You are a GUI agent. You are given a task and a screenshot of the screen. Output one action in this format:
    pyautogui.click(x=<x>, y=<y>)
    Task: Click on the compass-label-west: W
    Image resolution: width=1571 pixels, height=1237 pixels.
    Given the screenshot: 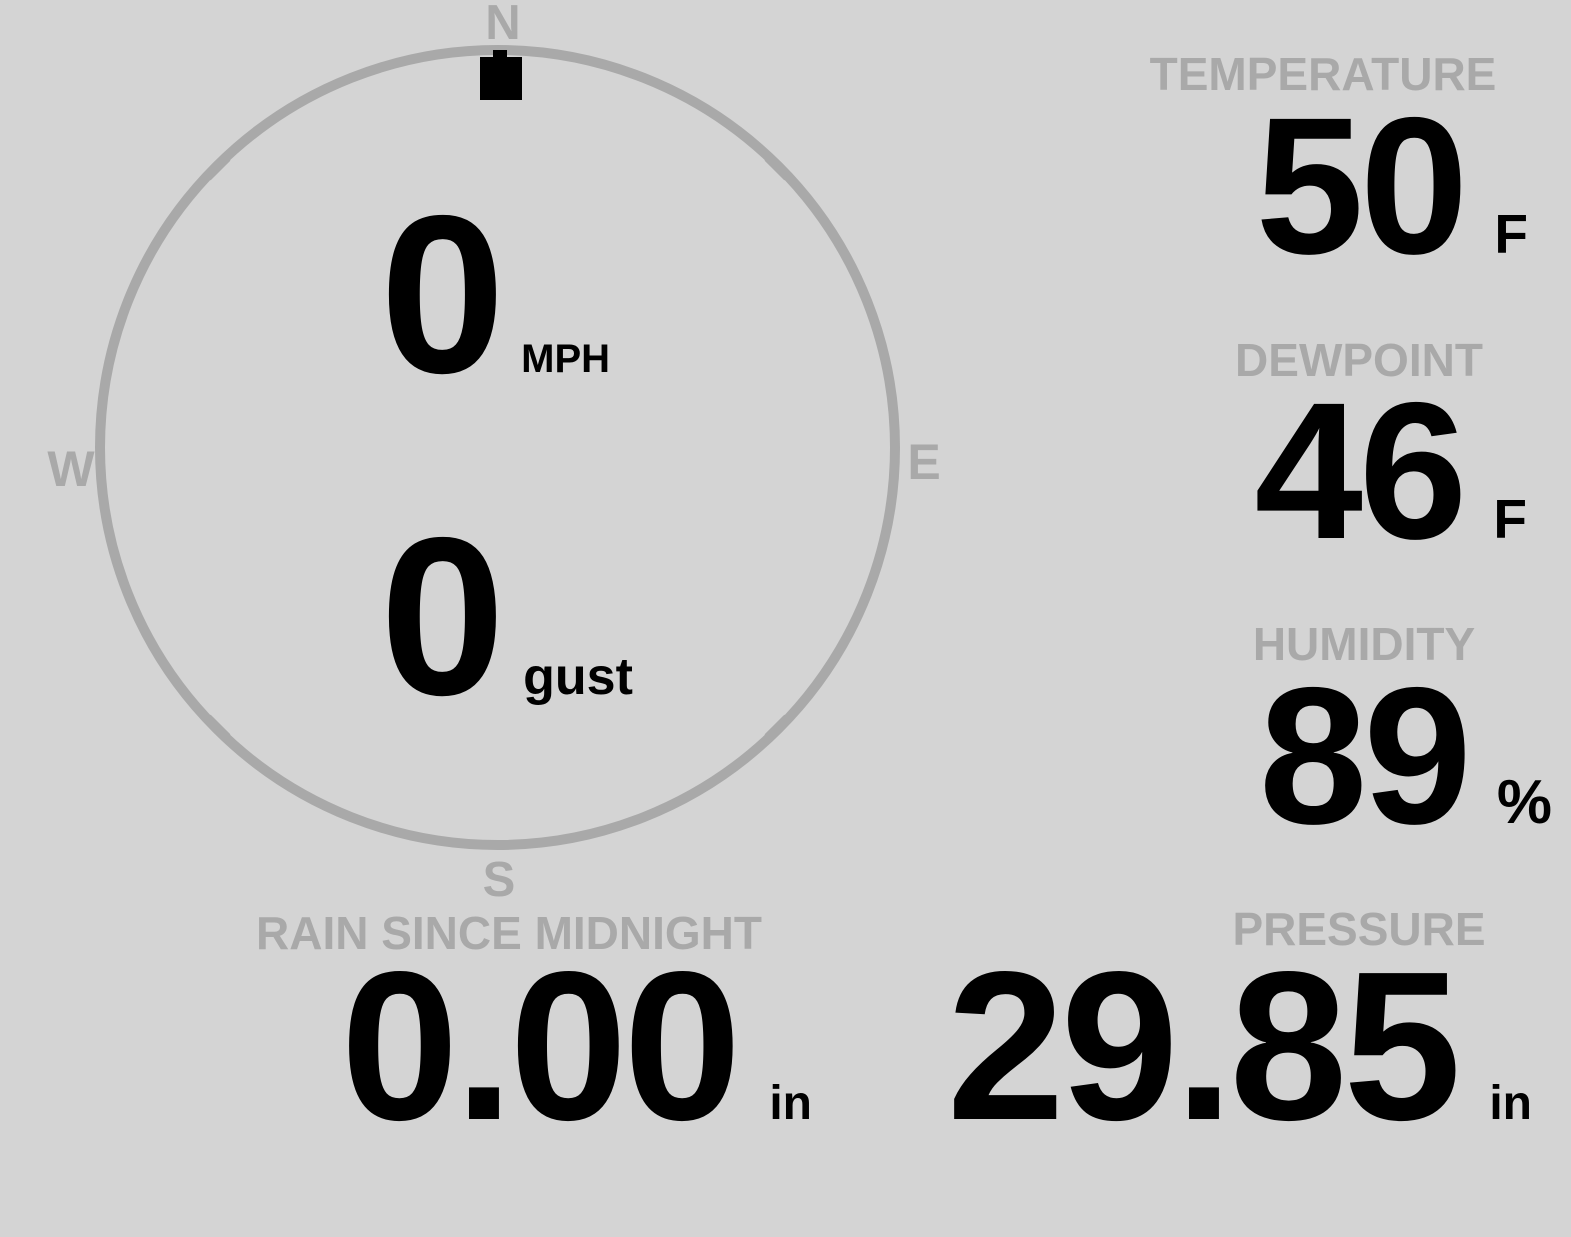 What is the action you would take?
    pyautogui.click(x=71, y=469)
    